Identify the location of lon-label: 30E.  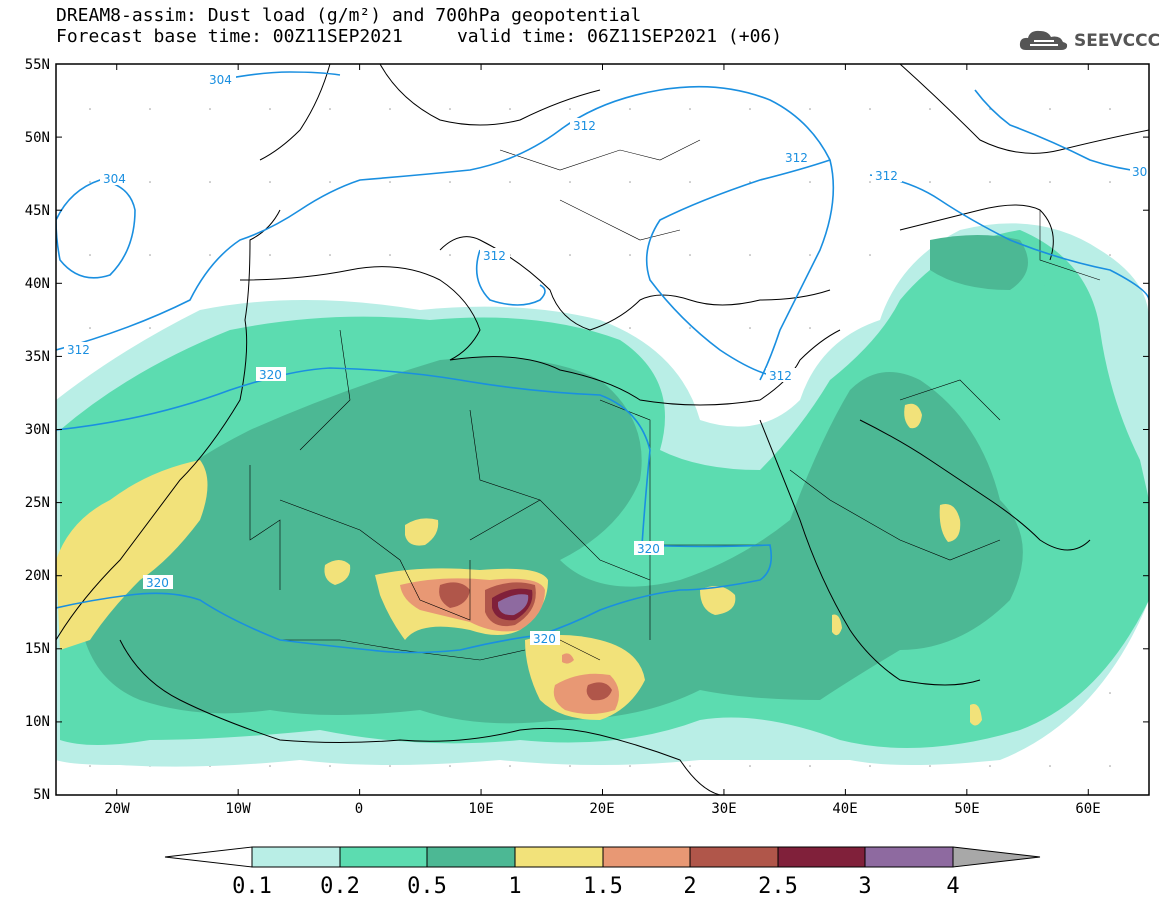
(723, 809).